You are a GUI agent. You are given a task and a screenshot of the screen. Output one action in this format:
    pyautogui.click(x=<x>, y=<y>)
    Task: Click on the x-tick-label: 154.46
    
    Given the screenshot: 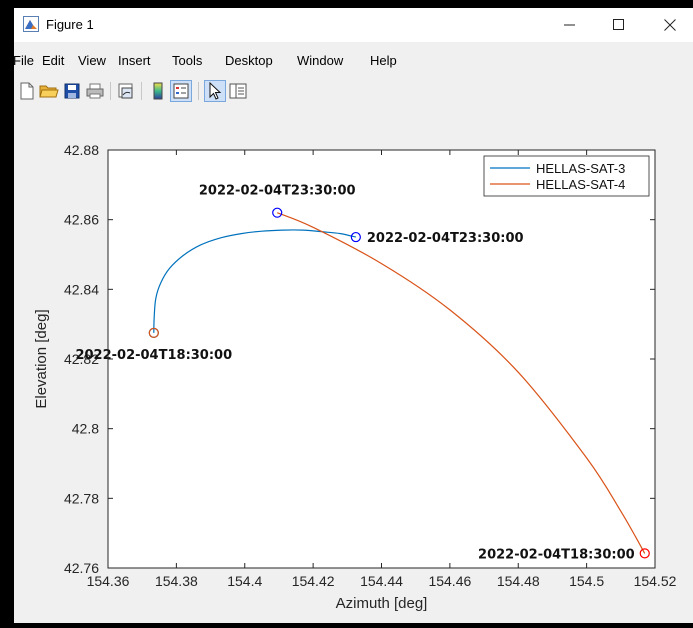 What is the action you would take?
    pyautogui.click(x=449, y=581)
    